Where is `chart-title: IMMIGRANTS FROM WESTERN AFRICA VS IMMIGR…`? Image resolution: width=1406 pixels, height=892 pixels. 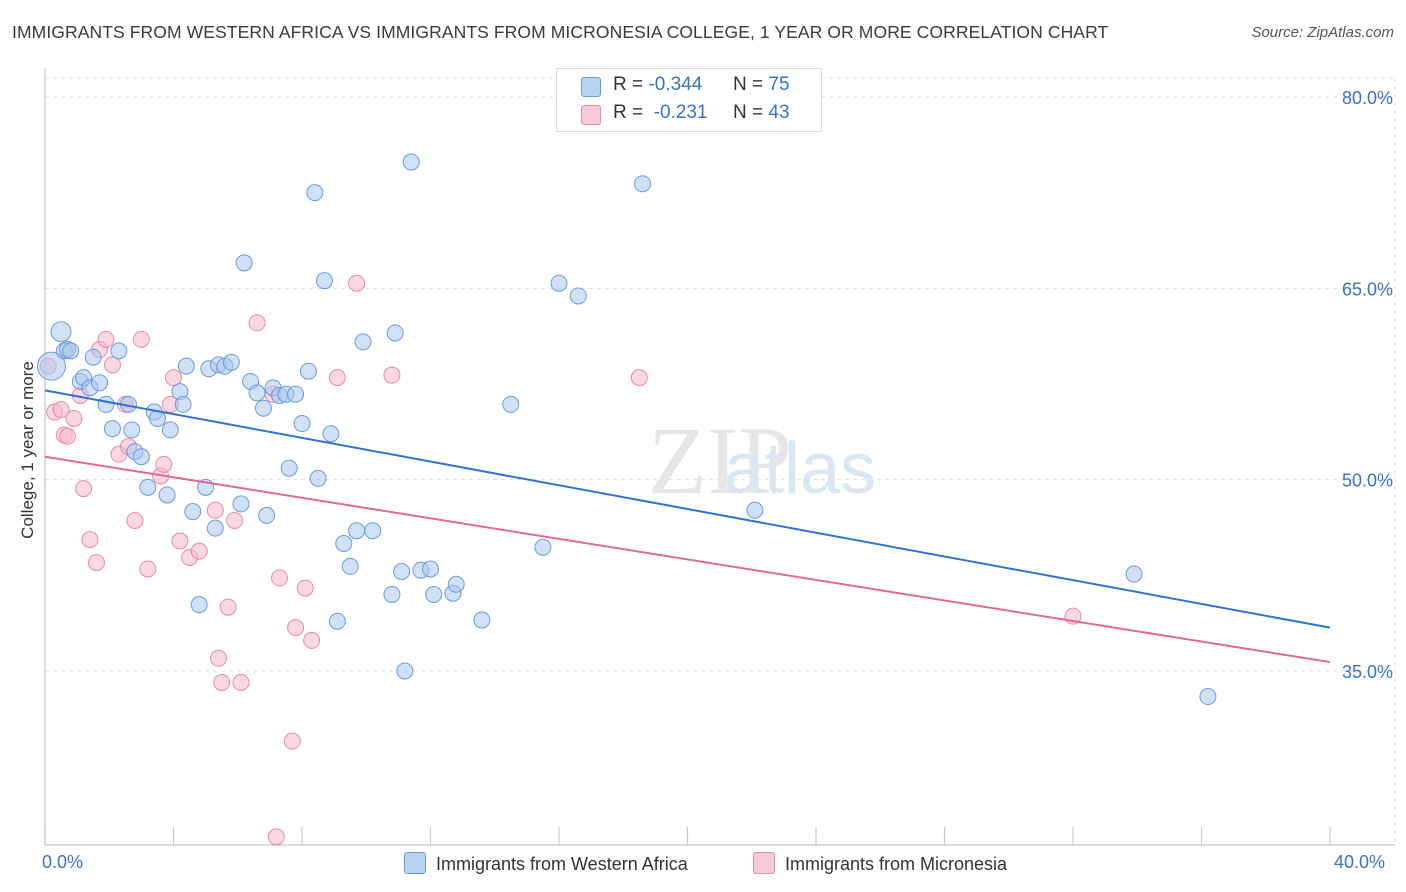 chart-title: IMMIGRANTS FROM WESTERN AFRICA VS IMMIGR… is located at coordinates (560, 32).